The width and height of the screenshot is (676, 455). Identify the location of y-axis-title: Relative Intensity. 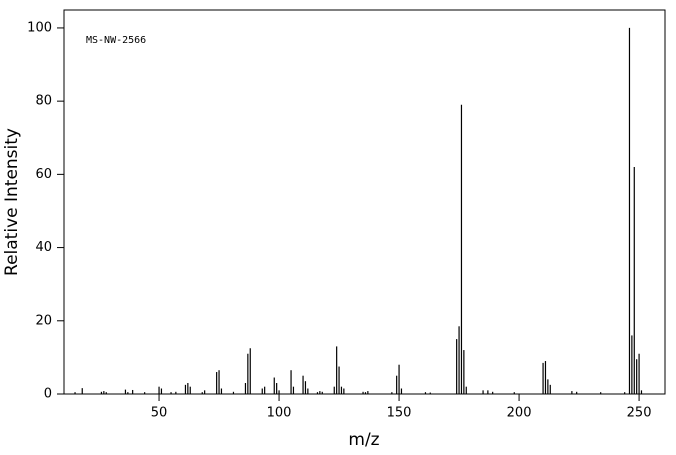
(12, 202).